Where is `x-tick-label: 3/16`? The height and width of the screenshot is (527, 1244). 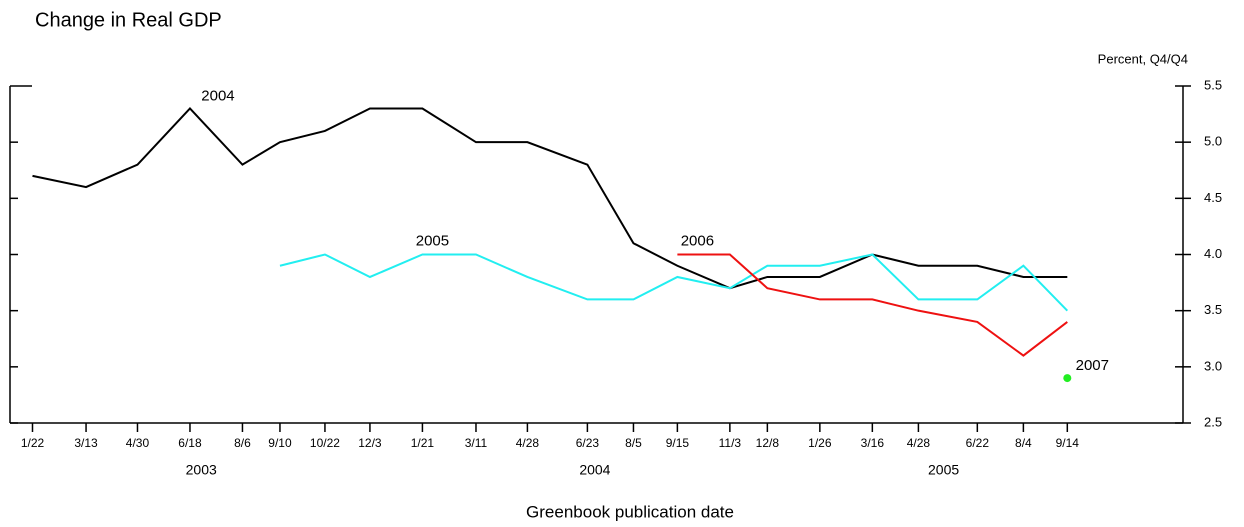
x-tick-label: 3/16 is located at coordinates (873, 443).